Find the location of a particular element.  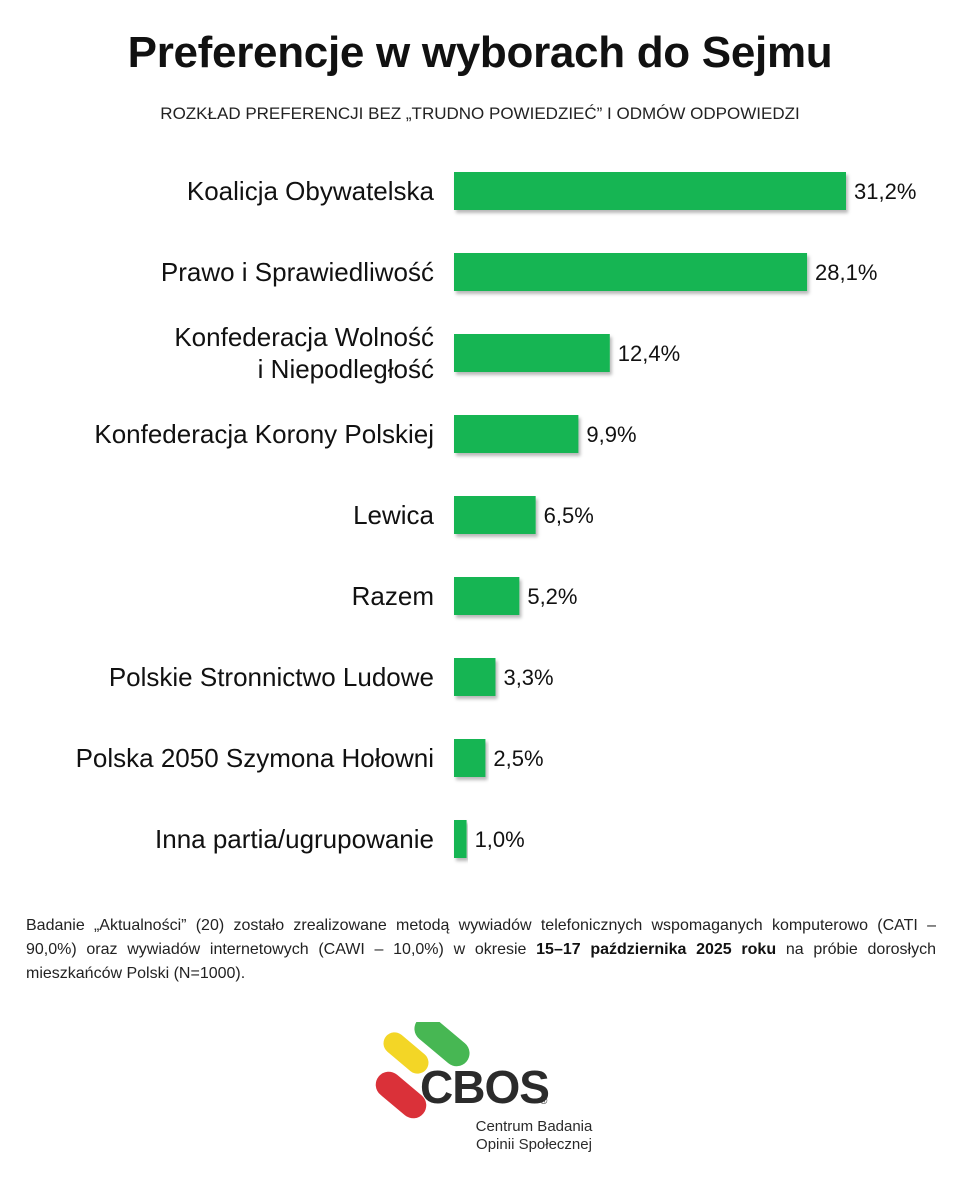

value-label: 1,0% is located at coordinates (500, 839).